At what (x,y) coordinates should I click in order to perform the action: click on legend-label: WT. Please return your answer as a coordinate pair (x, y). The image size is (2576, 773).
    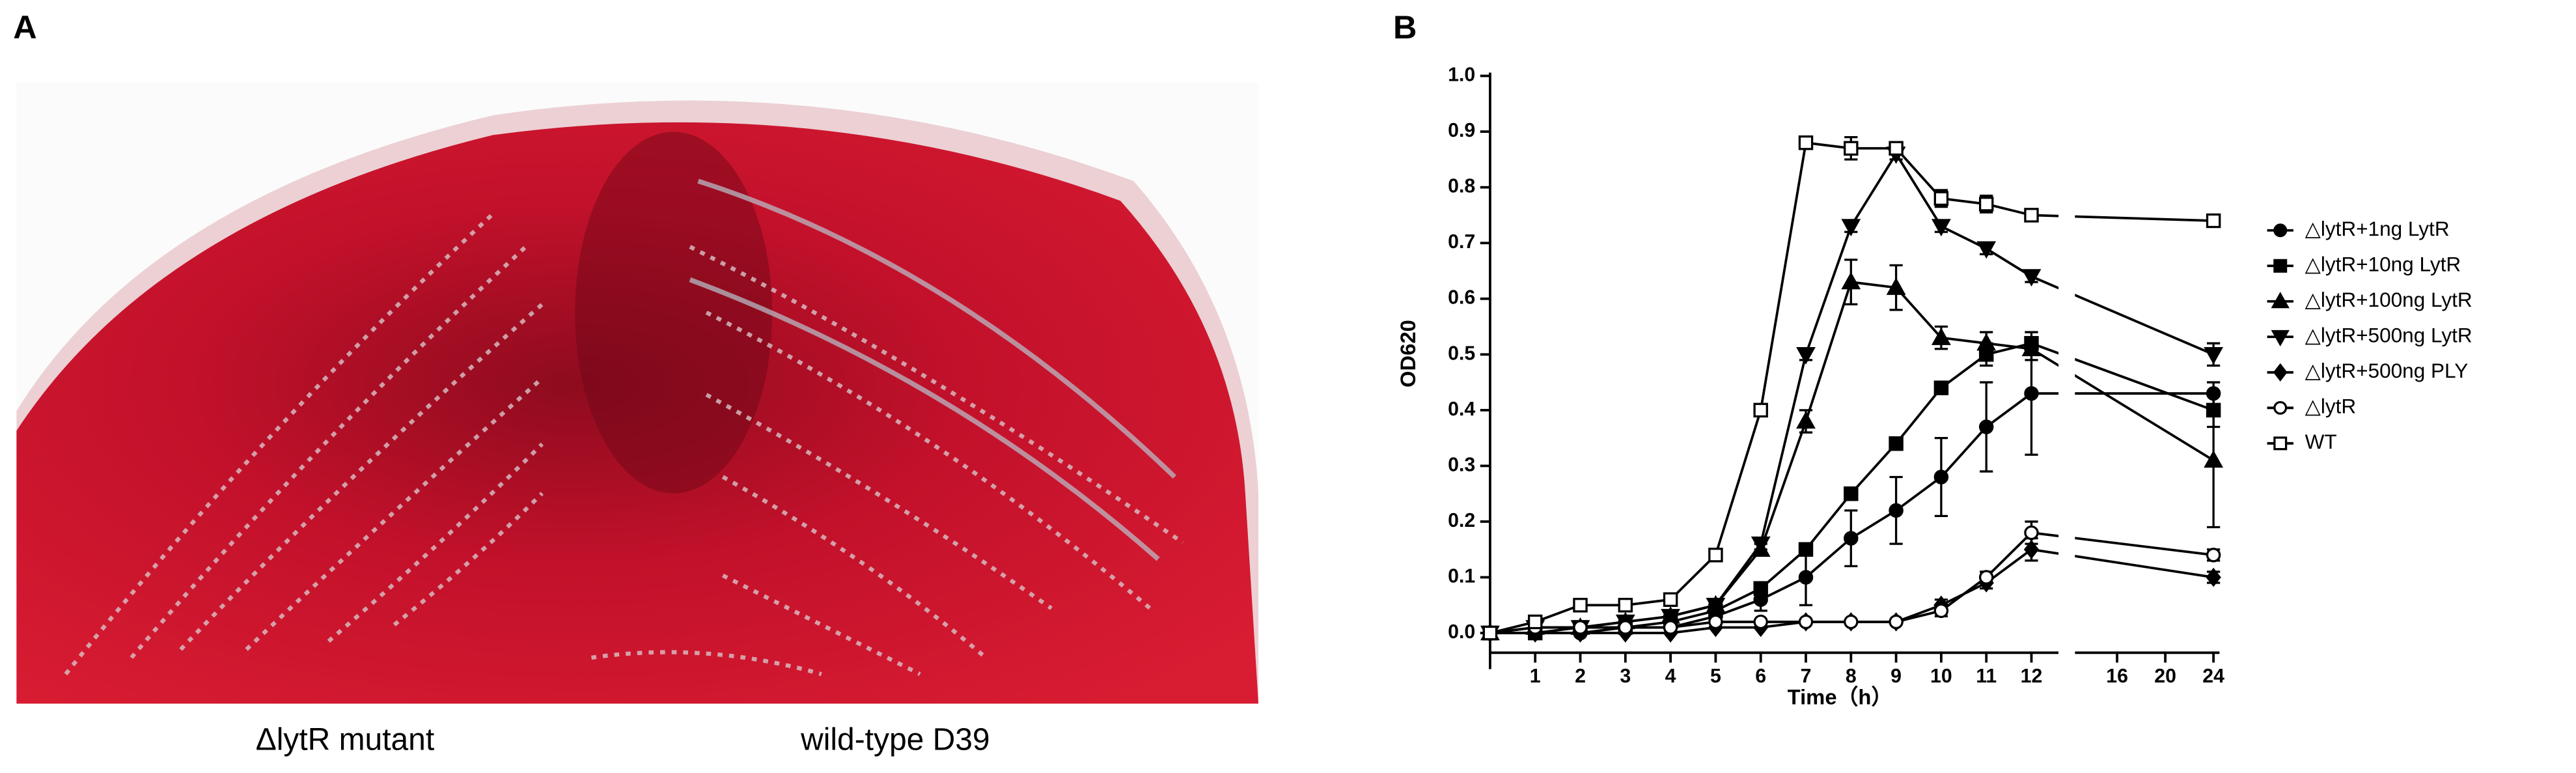
    Looking at the image, I should click on (2321, 441).